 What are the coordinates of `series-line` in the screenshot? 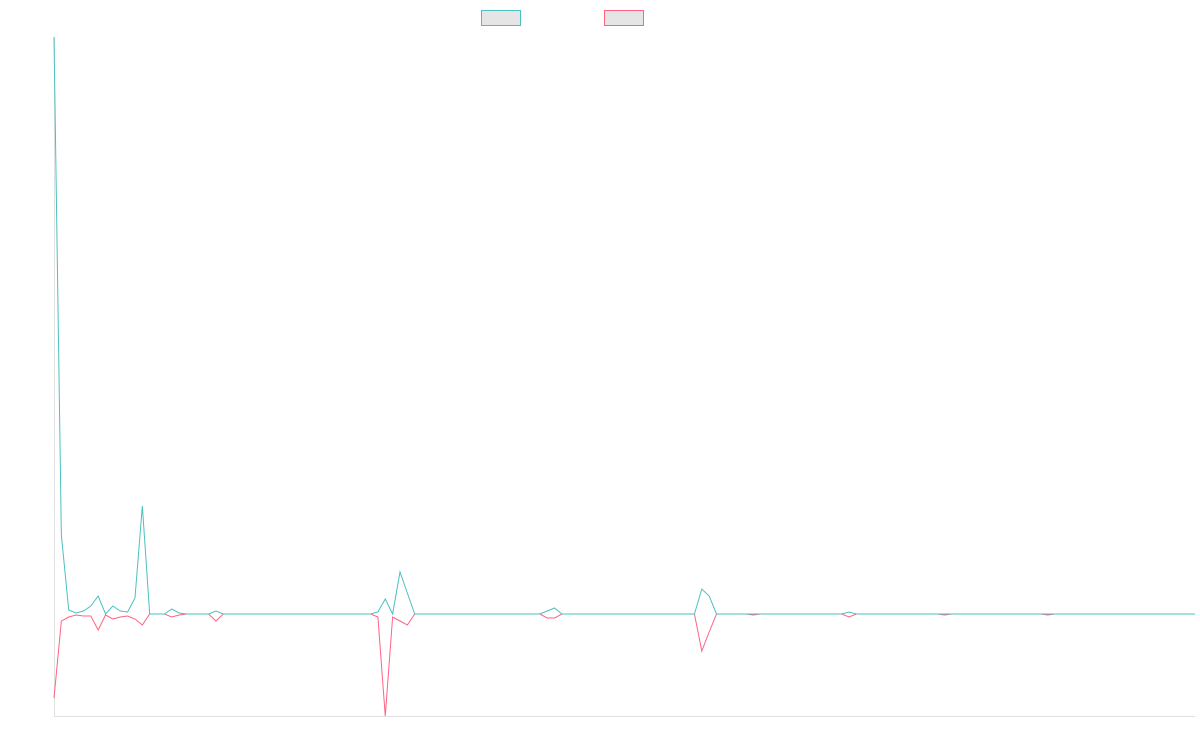 It's located at (624, 665).